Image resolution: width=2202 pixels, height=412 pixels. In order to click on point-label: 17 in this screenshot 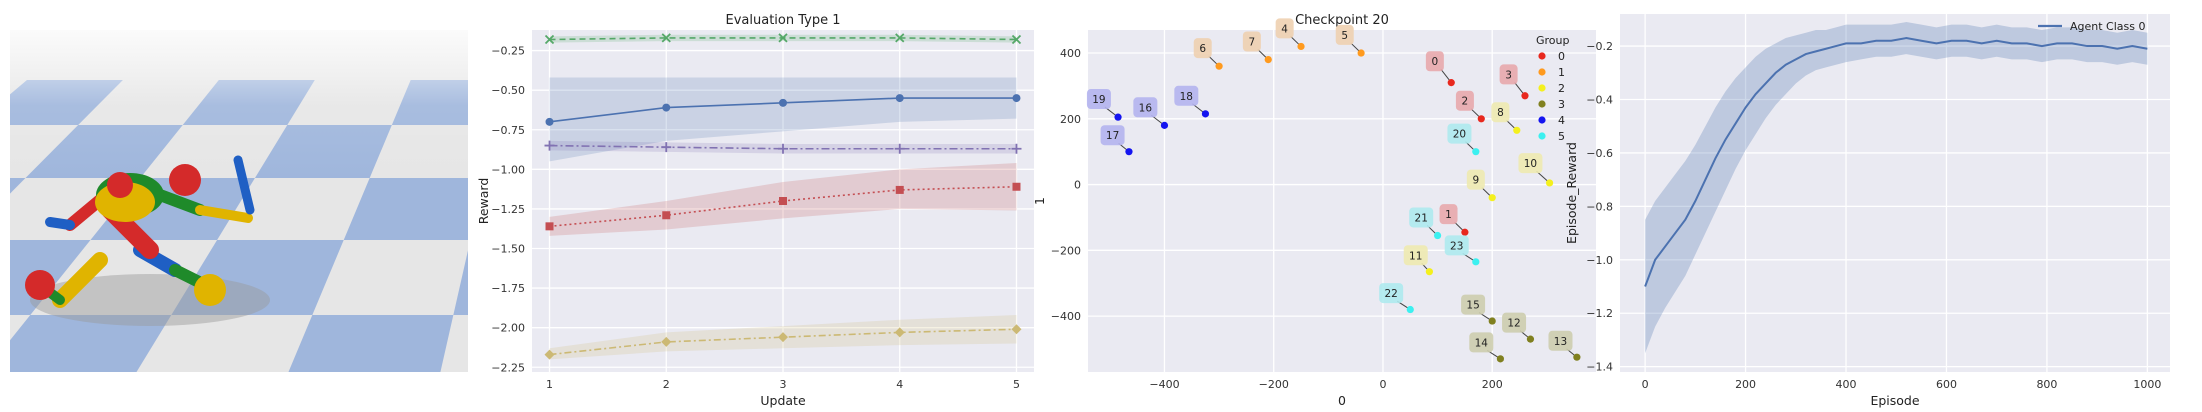, I will do `click(1112, 136)`.